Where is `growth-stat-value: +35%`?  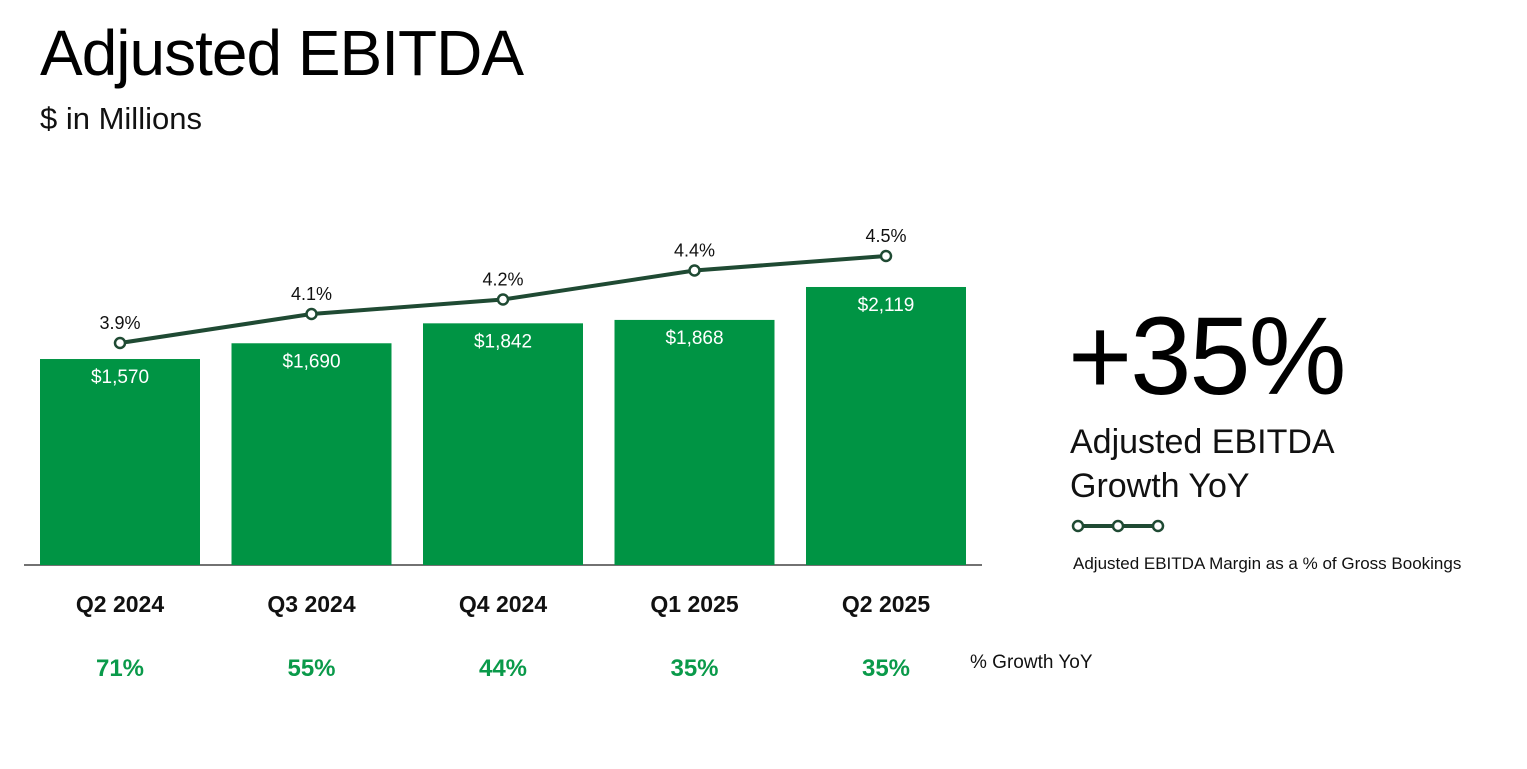 growth-stat-value: +35% is located at coordinates (1207, 356).